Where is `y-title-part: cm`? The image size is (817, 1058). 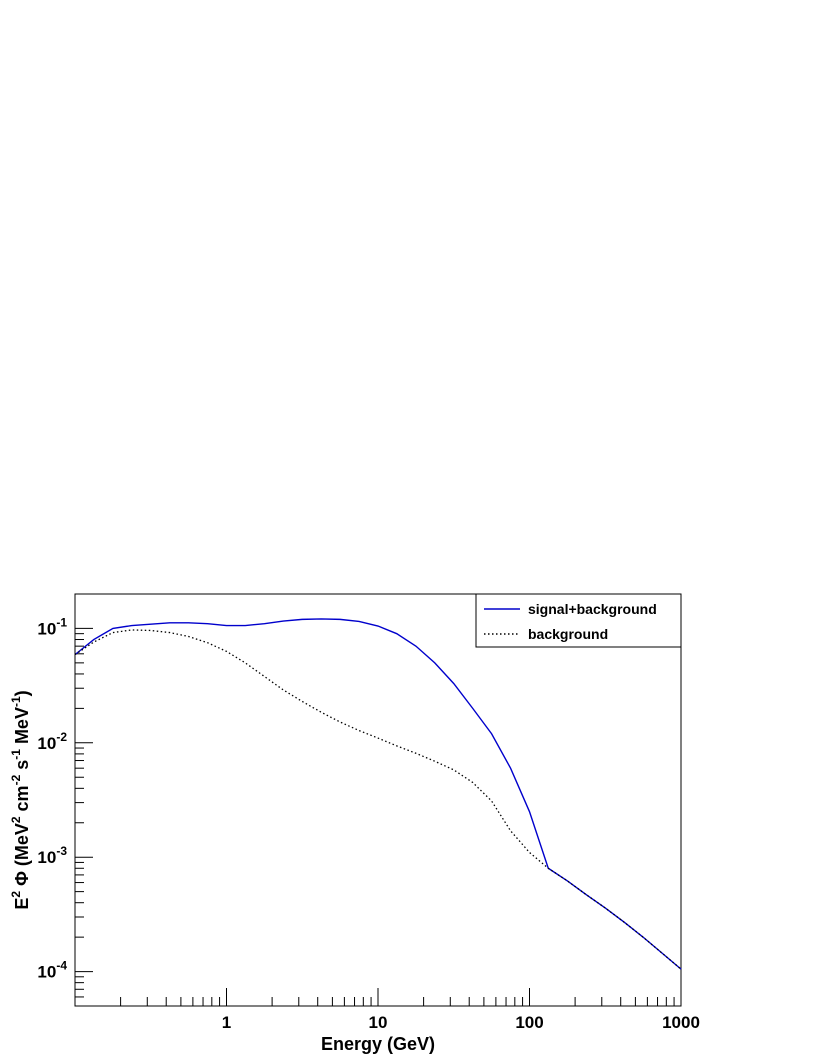 y-title-part: cm is located at coordinates (22, 800).